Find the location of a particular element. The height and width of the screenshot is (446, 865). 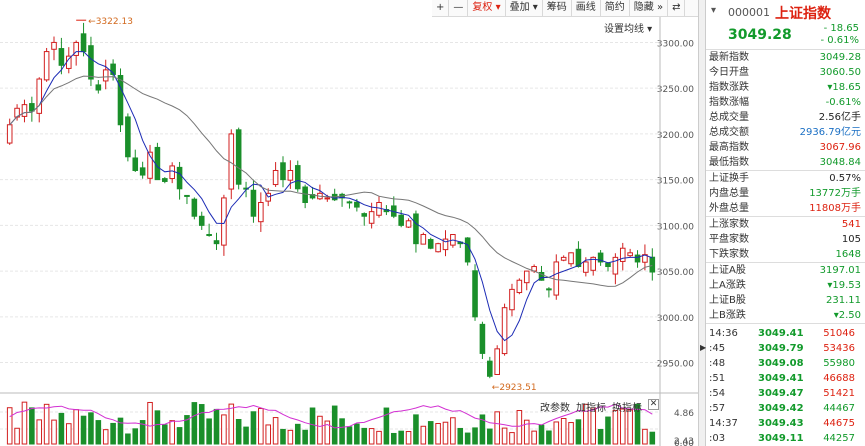

close-indicator-icon: ✕ is located at coordinates (653, 404).